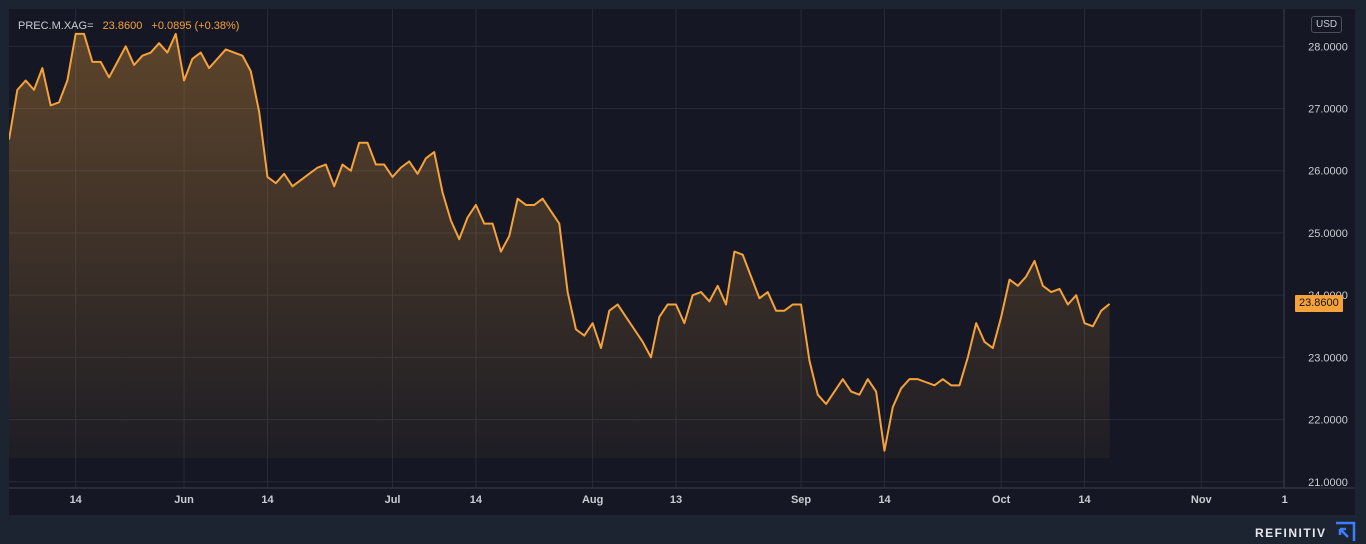  I want to click on last-price-tag: 23.8600, so click(1319, 303).